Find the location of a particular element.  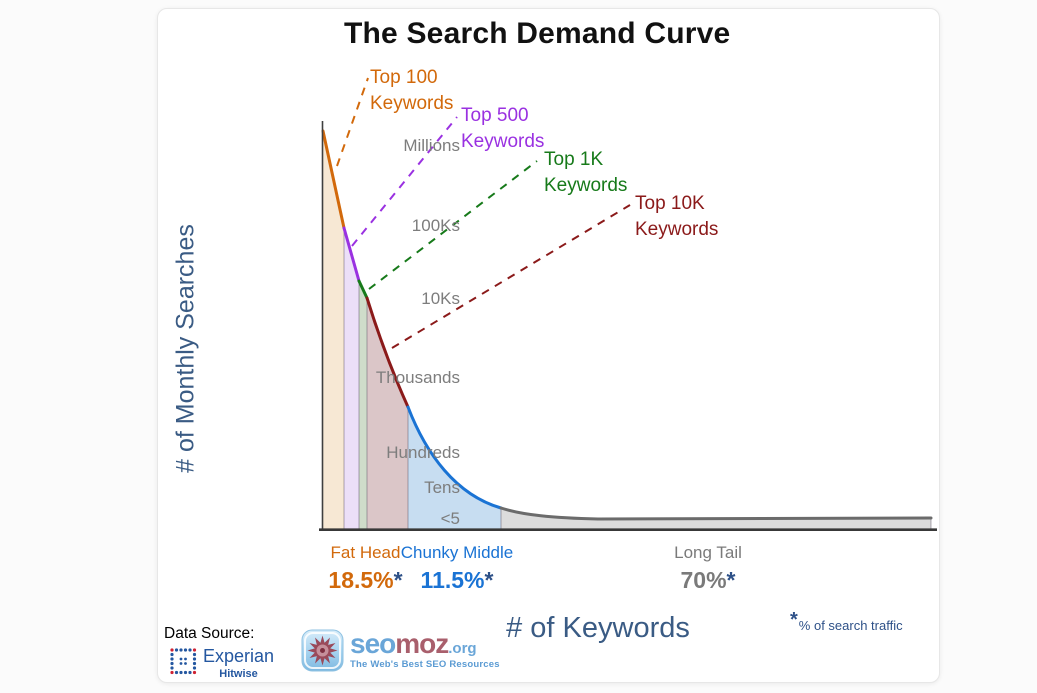

chart-title: The Search Demand Curve is located at coordinates (537, 33).